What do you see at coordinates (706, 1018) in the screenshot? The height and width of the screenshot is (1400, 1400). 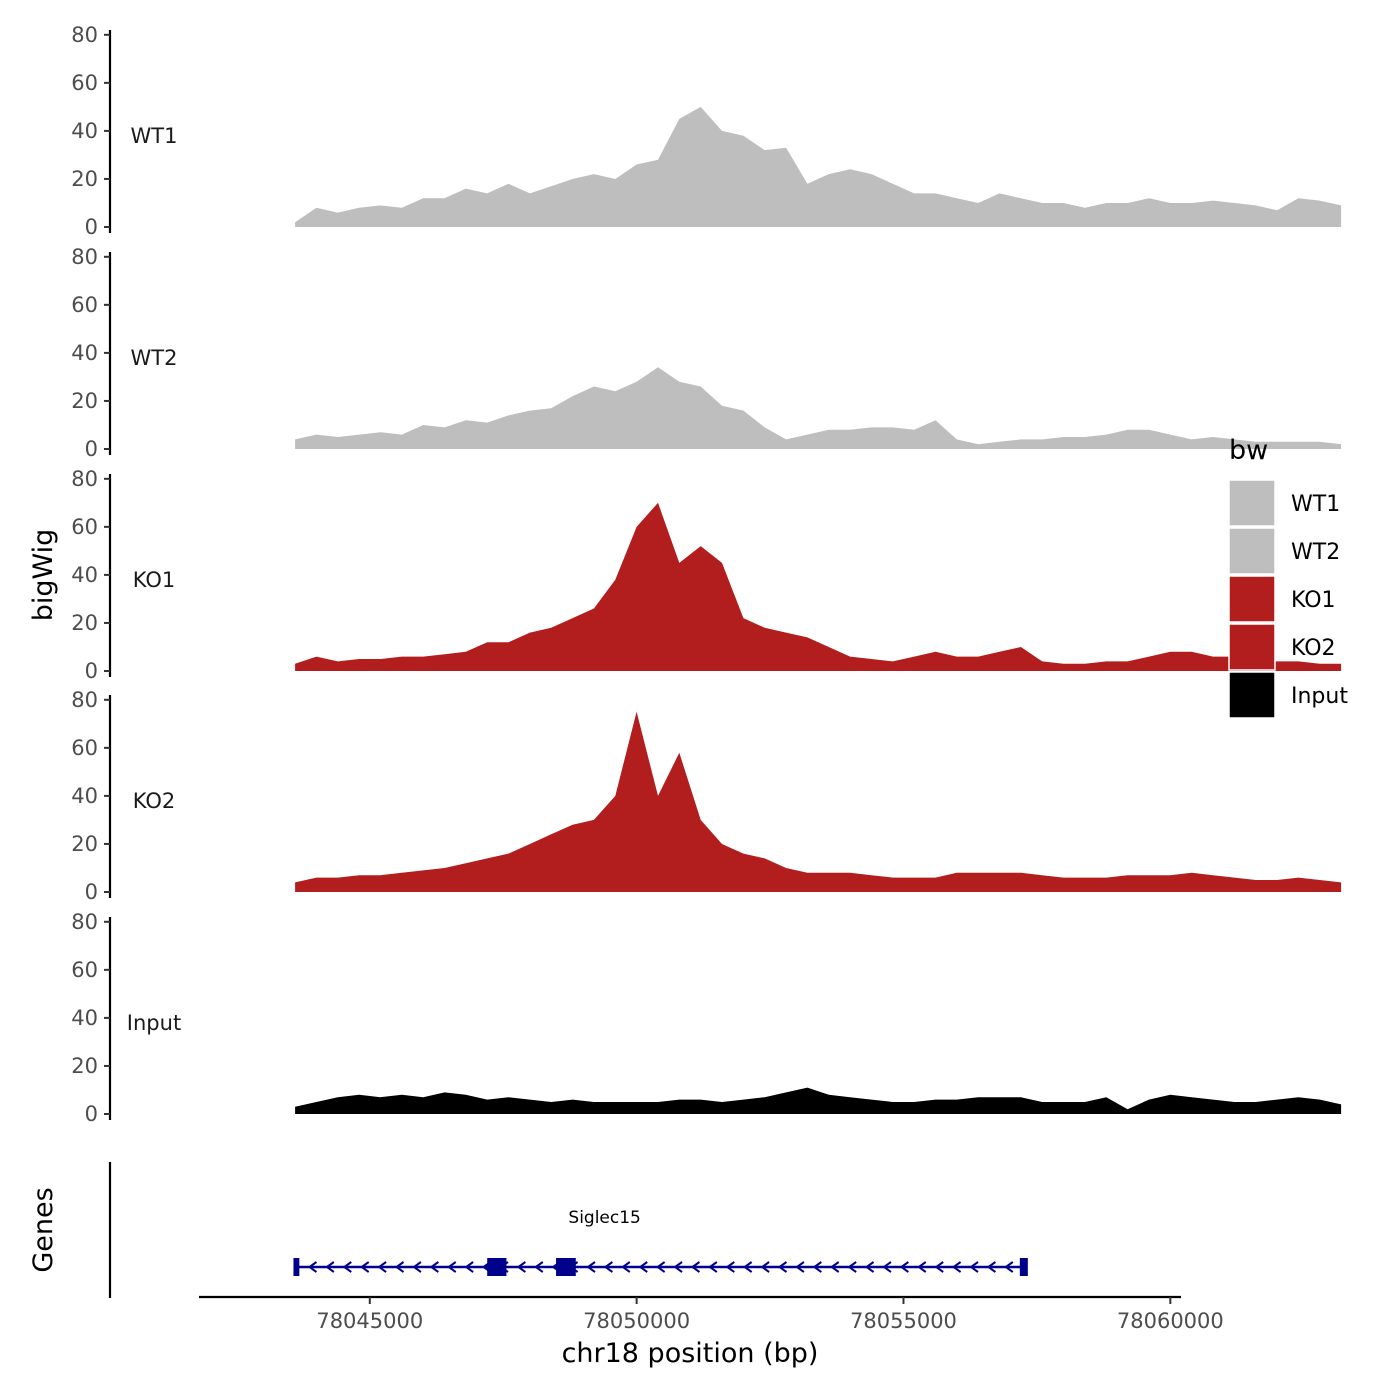 I see `track-input: 0 20 40 60 80 Input` at bounding box center [706, 1018].